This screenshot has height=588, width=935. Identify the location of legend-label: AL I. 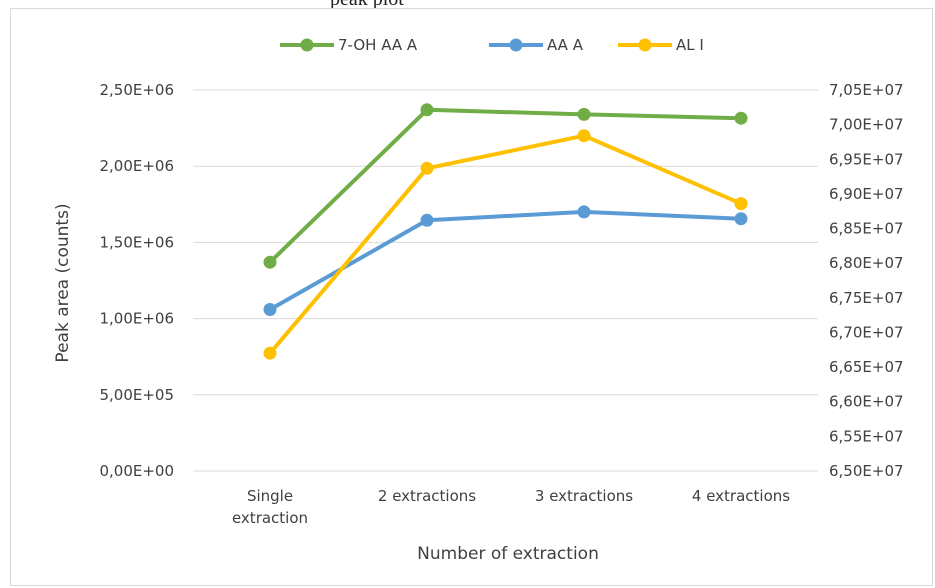
(690, 45).